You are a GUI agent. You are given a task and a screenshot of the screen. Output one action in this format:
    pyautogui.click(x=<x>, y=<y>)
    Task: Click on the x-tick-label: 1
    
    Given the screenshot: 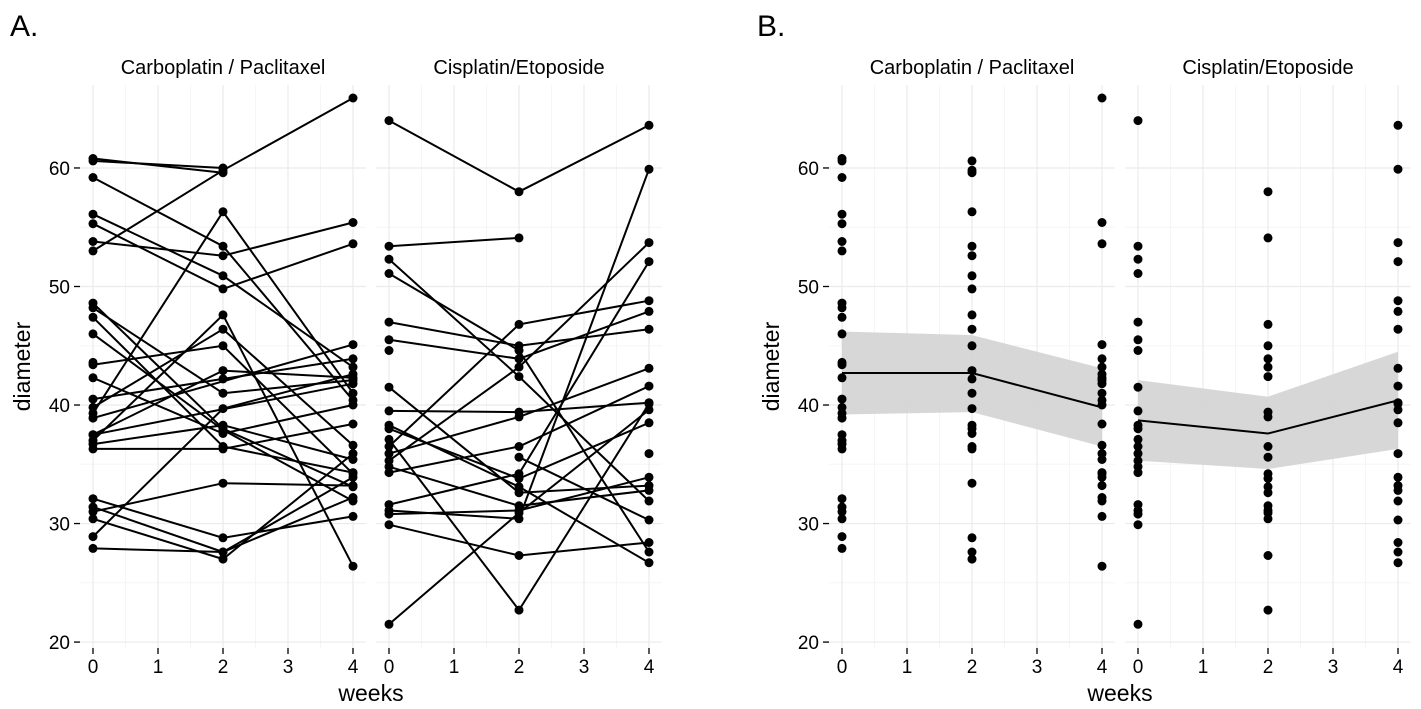 What is the action you would take?
    pyautogui.click(x=1203, y=667)
    